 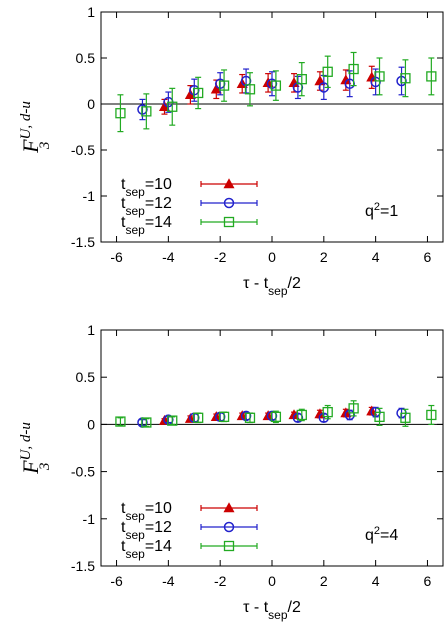 I want to click on series-triangle, so click(x=268, y=90).